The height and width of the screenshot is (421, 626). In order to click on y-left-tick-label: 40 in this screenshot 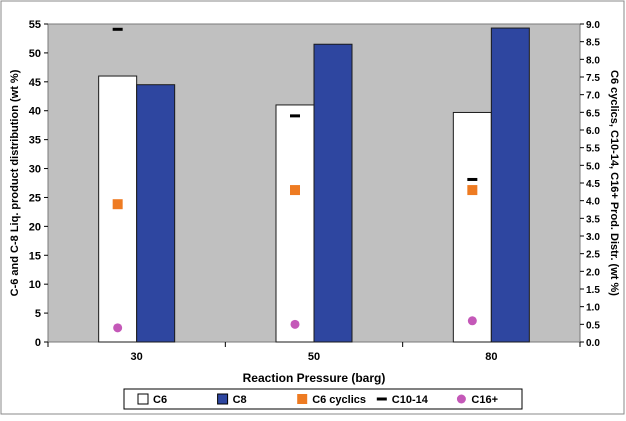, I will do `click(35, 112)`.